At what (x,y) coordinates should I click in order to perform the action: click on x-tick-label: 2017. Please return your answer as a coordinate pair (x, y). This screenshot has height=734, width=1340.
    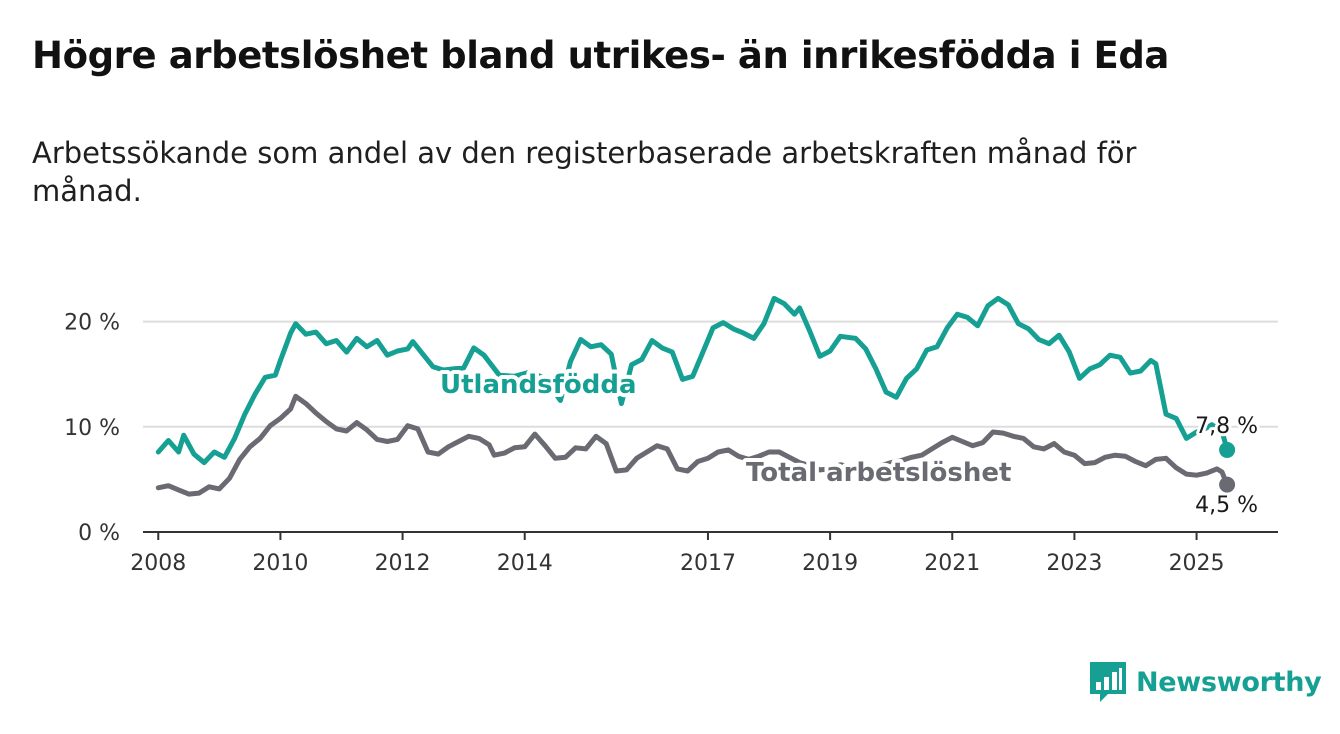
    Looking at the image, I should click on (708, 563).